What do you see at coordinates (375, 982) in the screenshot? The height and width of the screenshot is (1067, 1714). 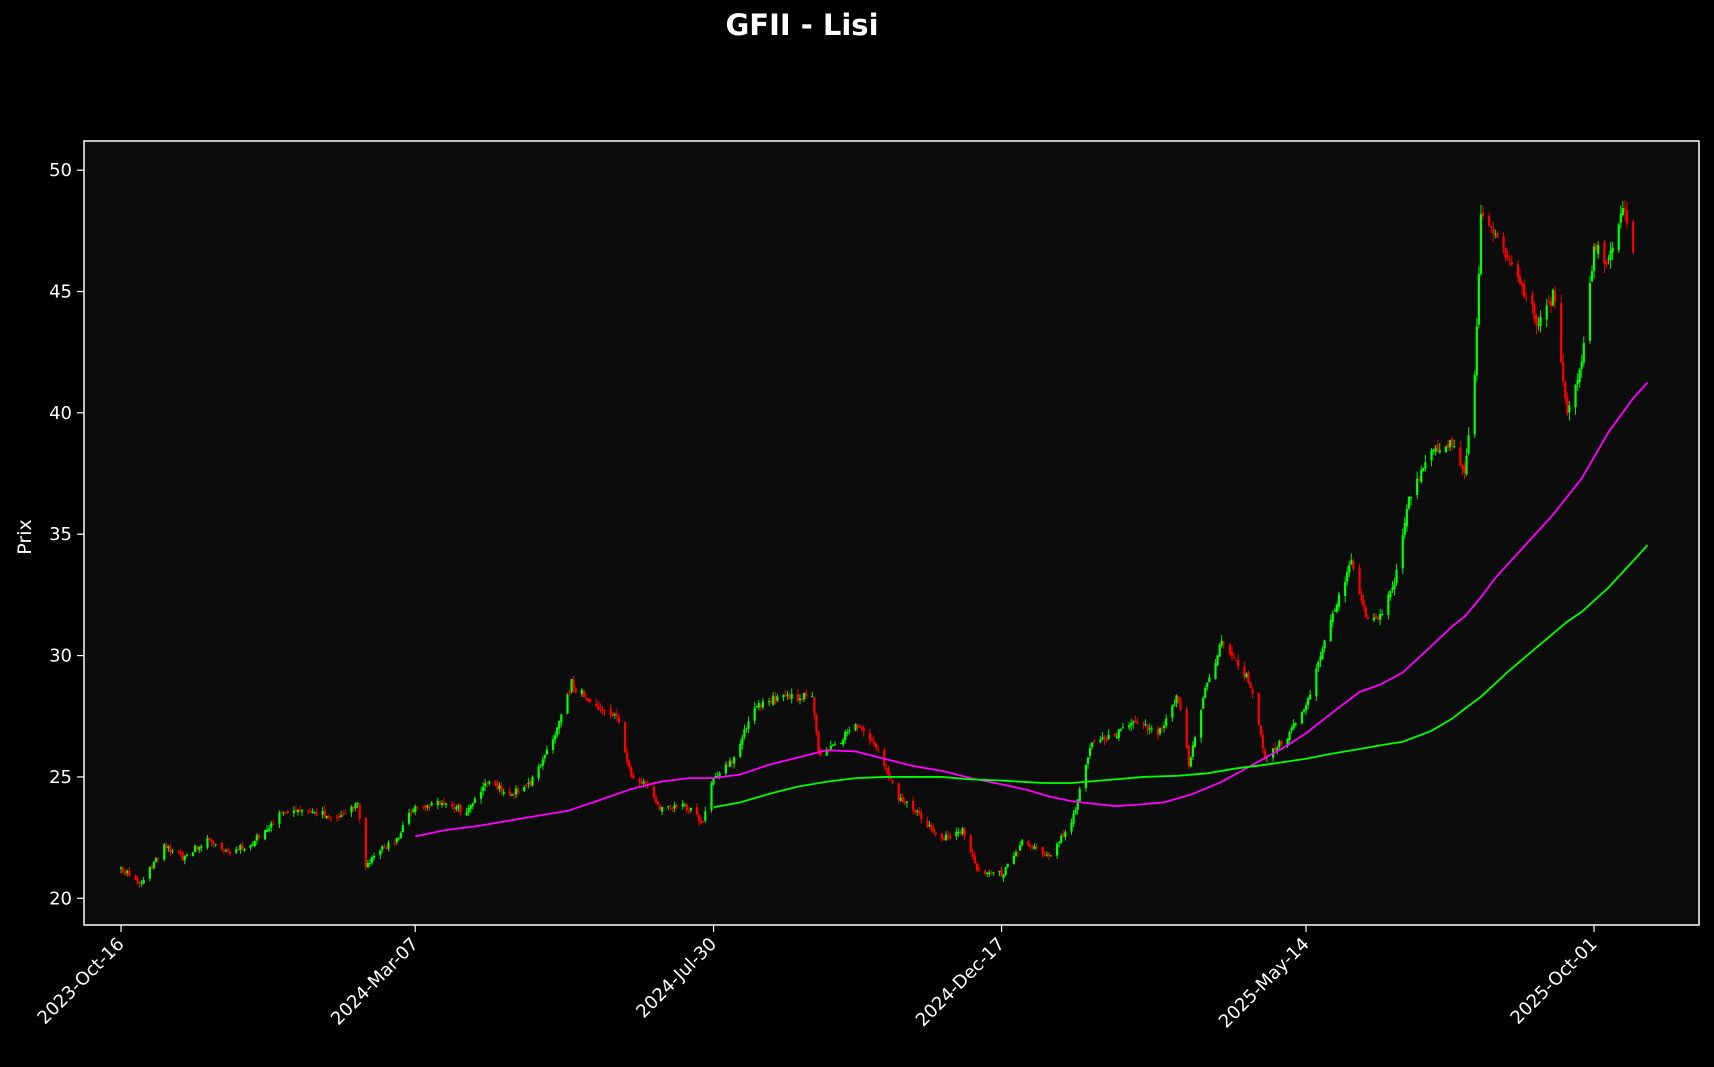 I see `x-tick-label: 2024-Mar-07` at bounding box center [375, 982].